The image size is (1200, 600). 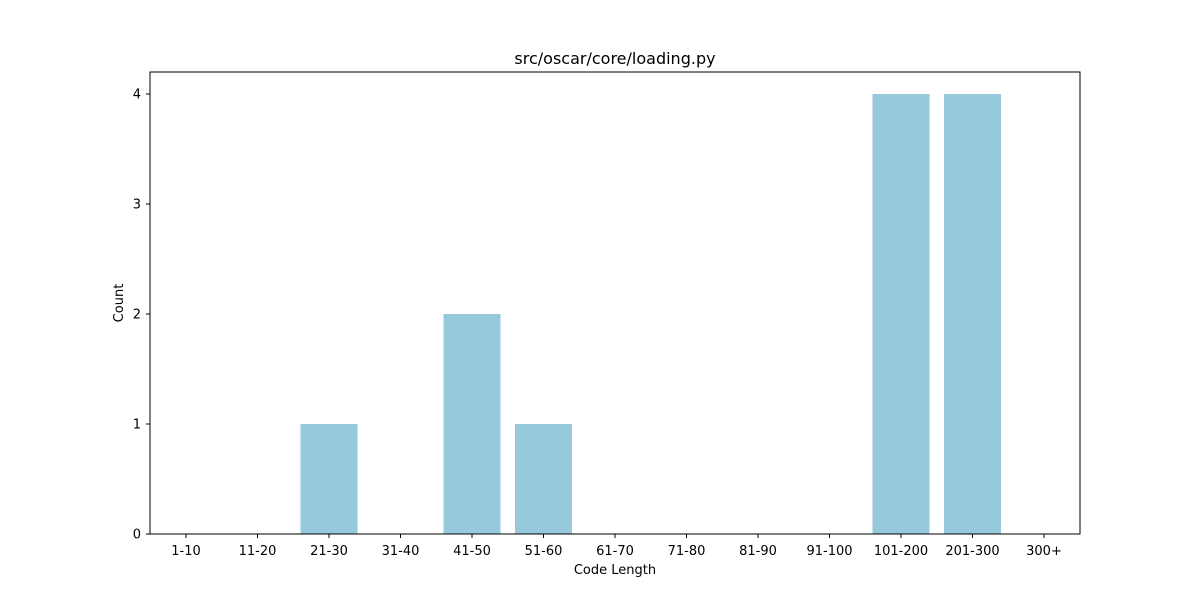 I want to click on y-axis-title: Count, so click(x=119, y=303).